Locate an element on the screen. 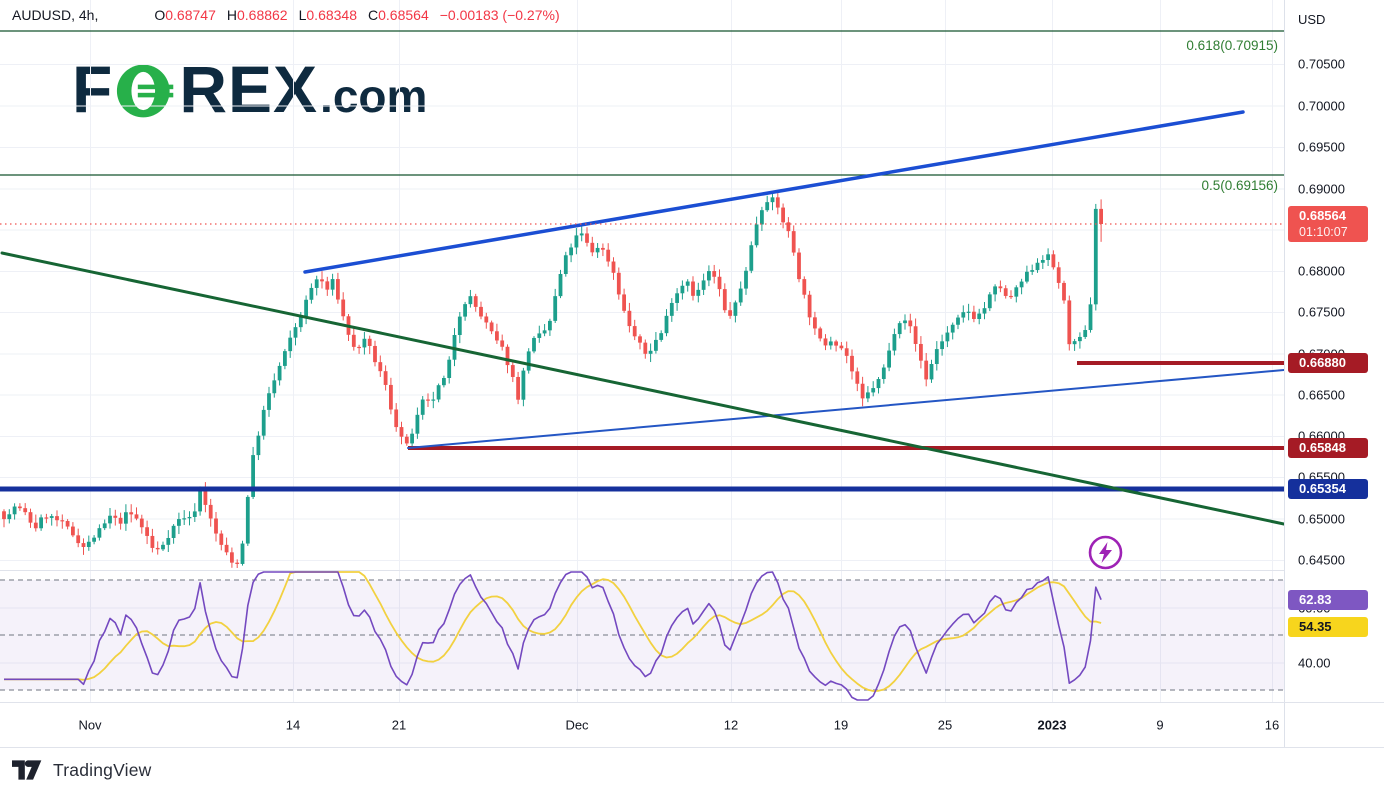 The image size is (1384, 793). rsi-ma-badge: 54.35 is located at coordinates (1328, 627).